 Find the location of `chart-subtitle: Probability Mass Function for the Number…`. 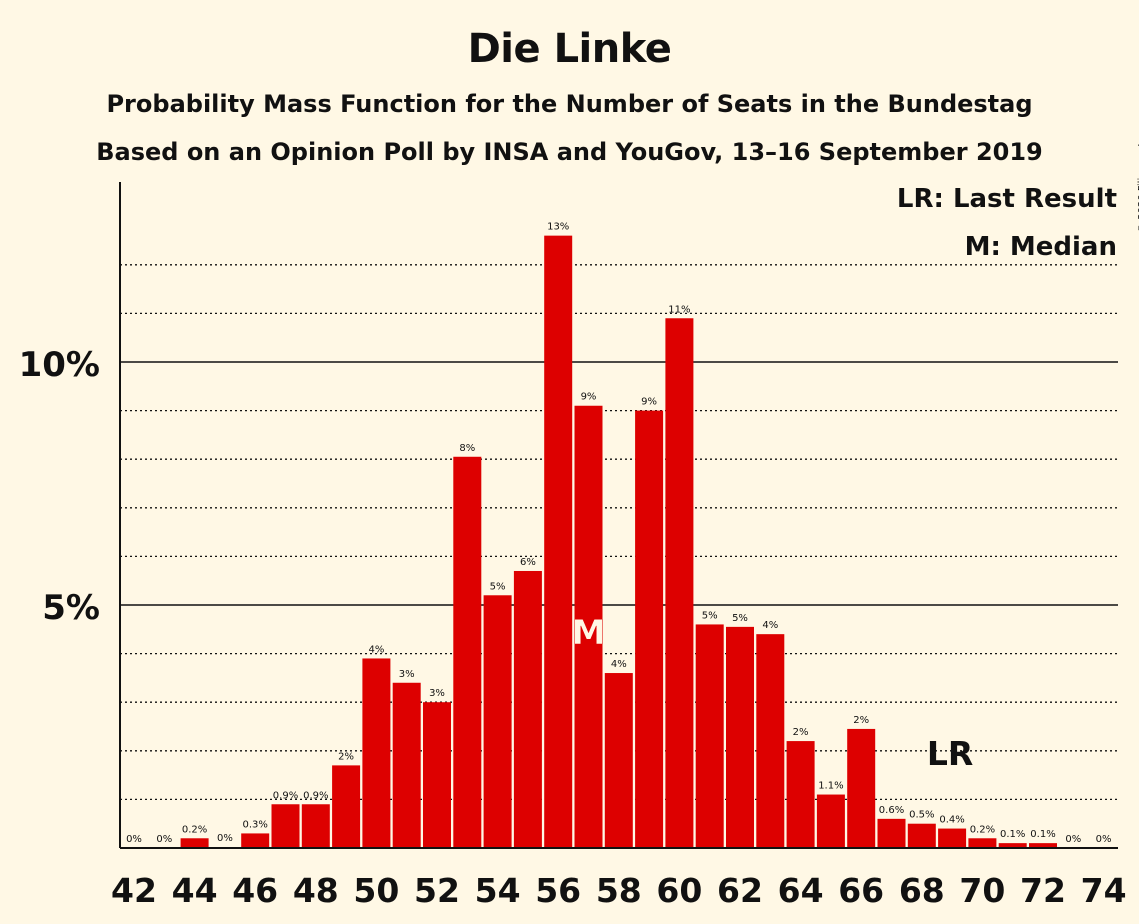

chart-subtitle: Probability Mass Function for the Number… is located at coordinates (569, 104).